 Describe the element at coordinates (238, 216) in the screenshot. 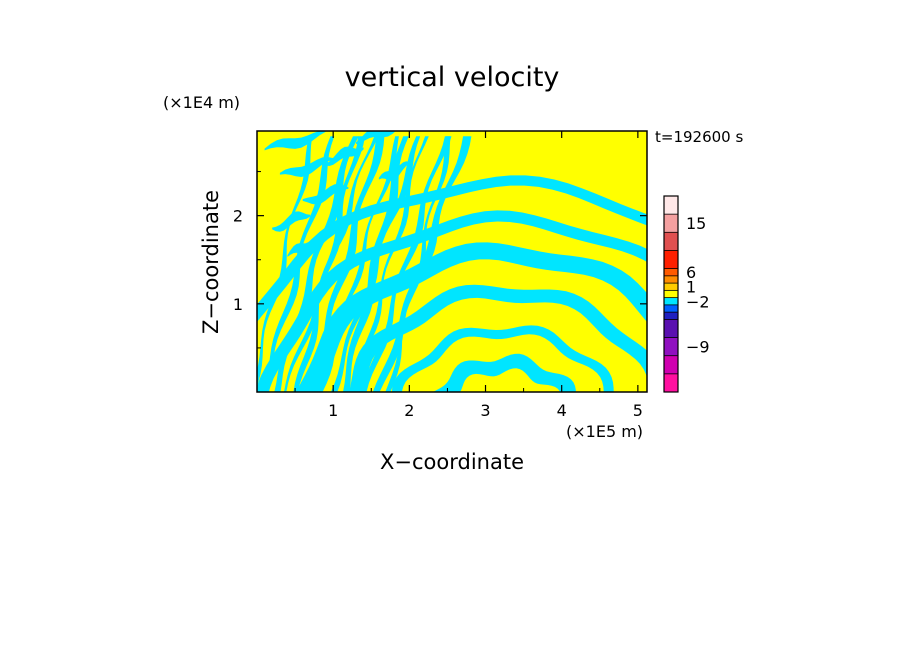

I see `y-tick-label: 2` at that location.